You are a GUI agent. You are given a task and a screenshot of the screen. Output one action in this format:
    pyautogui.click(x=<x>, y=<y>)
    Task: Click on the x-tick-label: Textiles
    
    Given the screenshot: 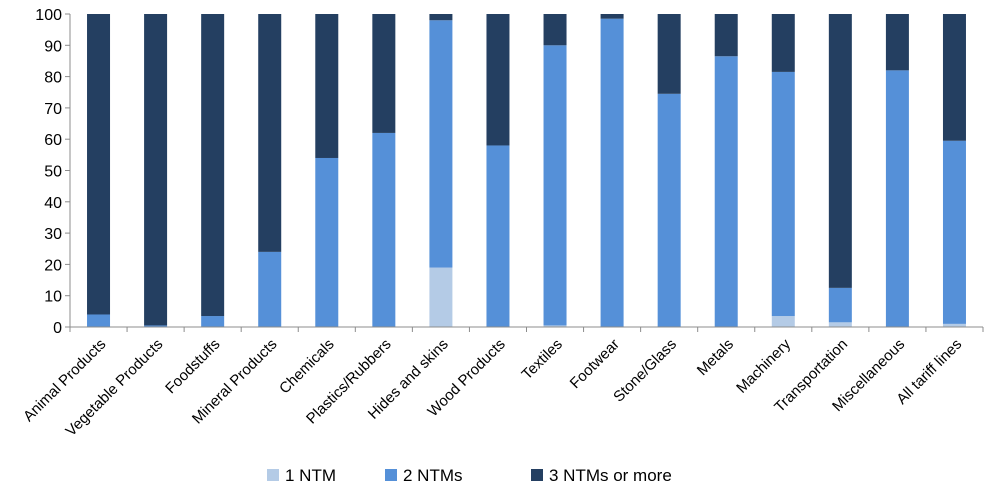 What is the action you would take?
    pyautogui.click(x=541, y=359)
    